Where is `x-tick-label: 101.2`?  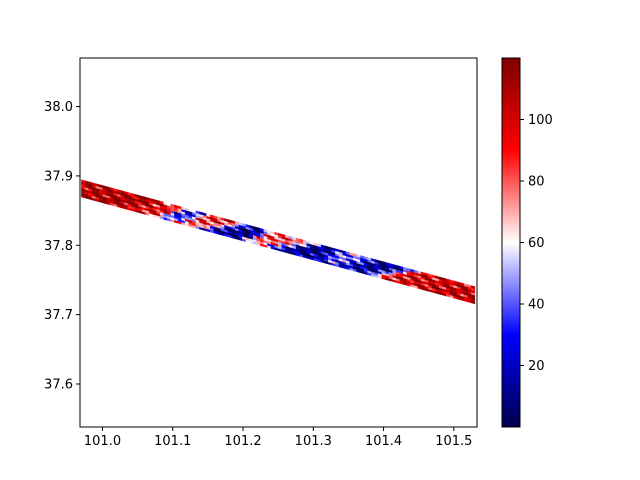 x-tick-label: 101.2 is located at coordinates (242, 441).